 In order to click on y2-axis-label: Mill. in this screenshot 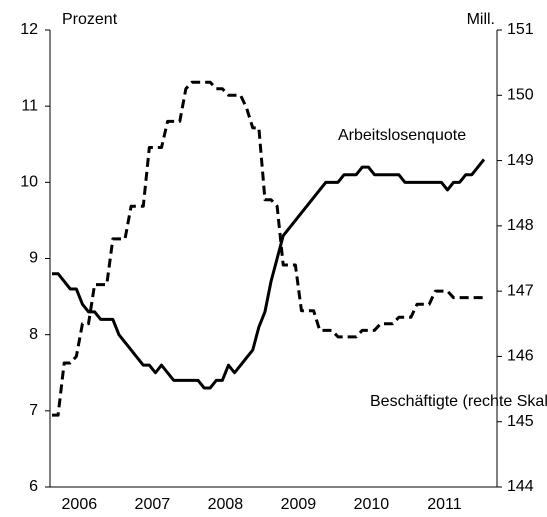, I will do `click(481, 19)`.